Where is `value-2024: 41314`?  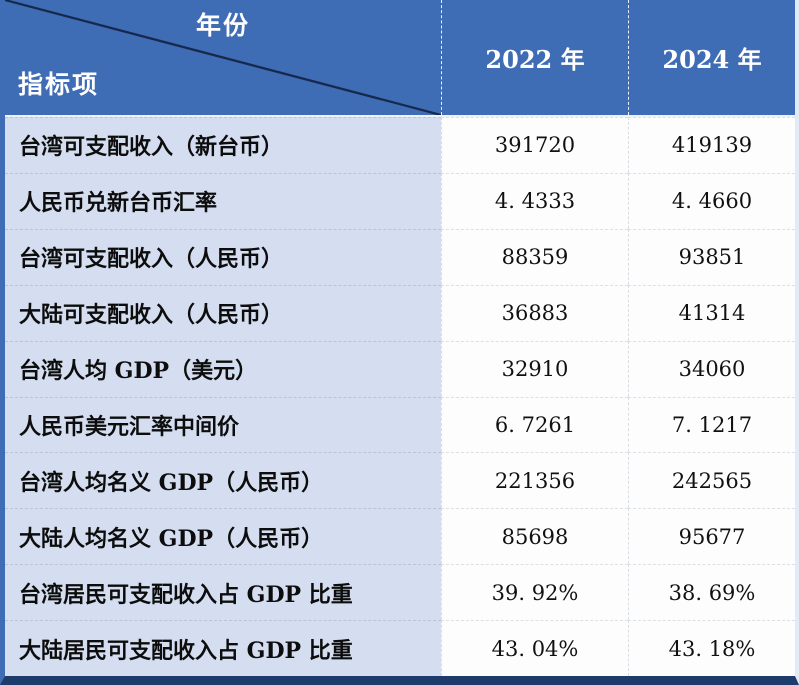
value-2024: 41314 is located at coordinates (711, 312).